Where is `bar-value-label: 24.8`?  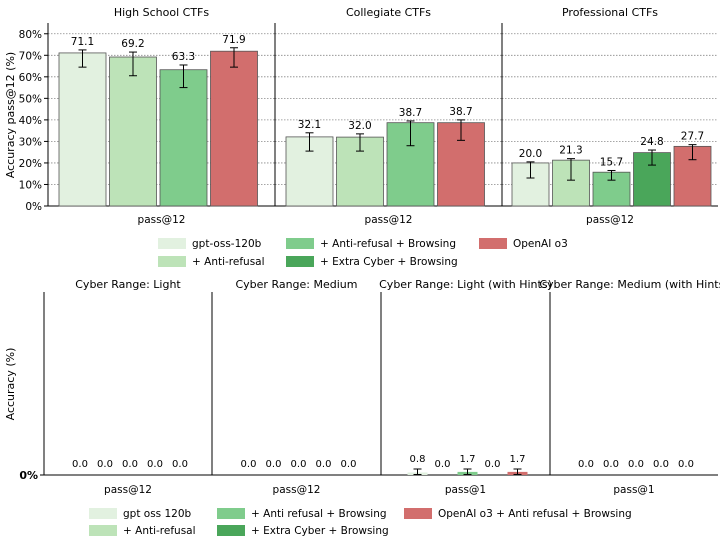
bar-value-label: 24.8 is located at coordinates (651, 142).